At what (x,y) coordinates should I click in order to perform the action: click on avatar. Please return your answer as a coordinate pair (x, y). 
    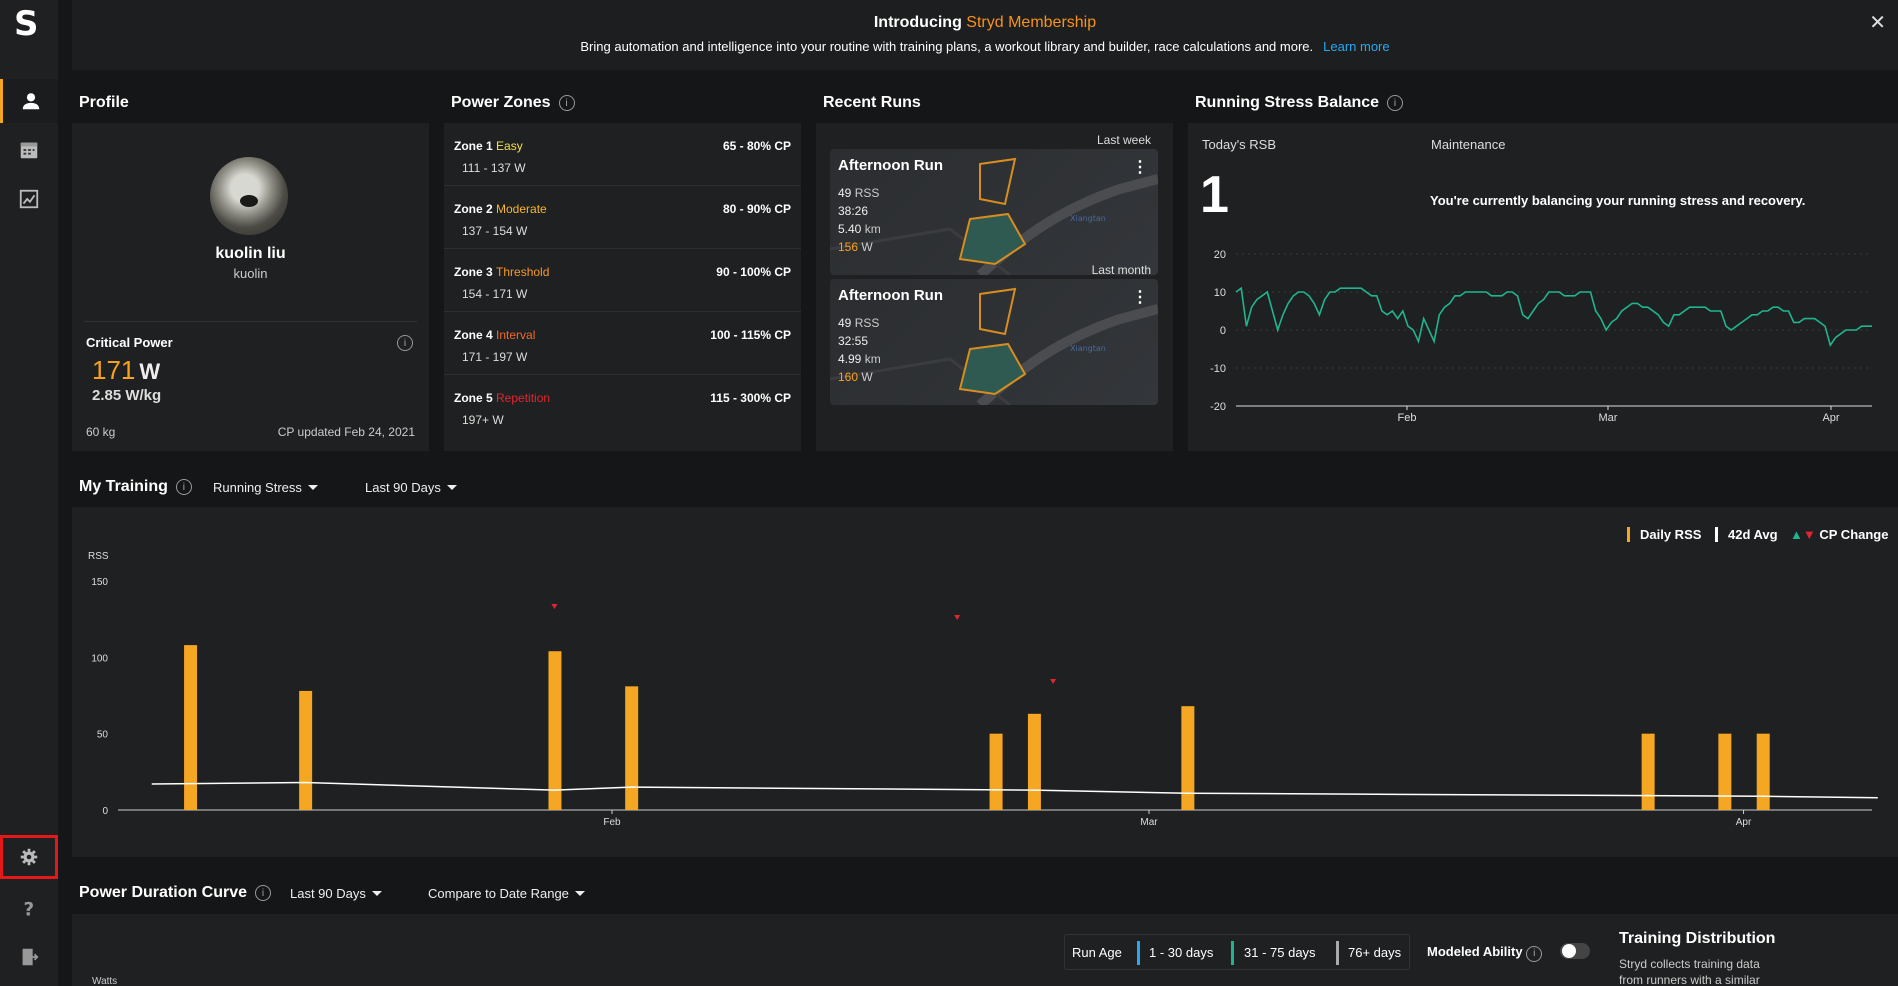
    Looking at the image, I should click on (249, 196).